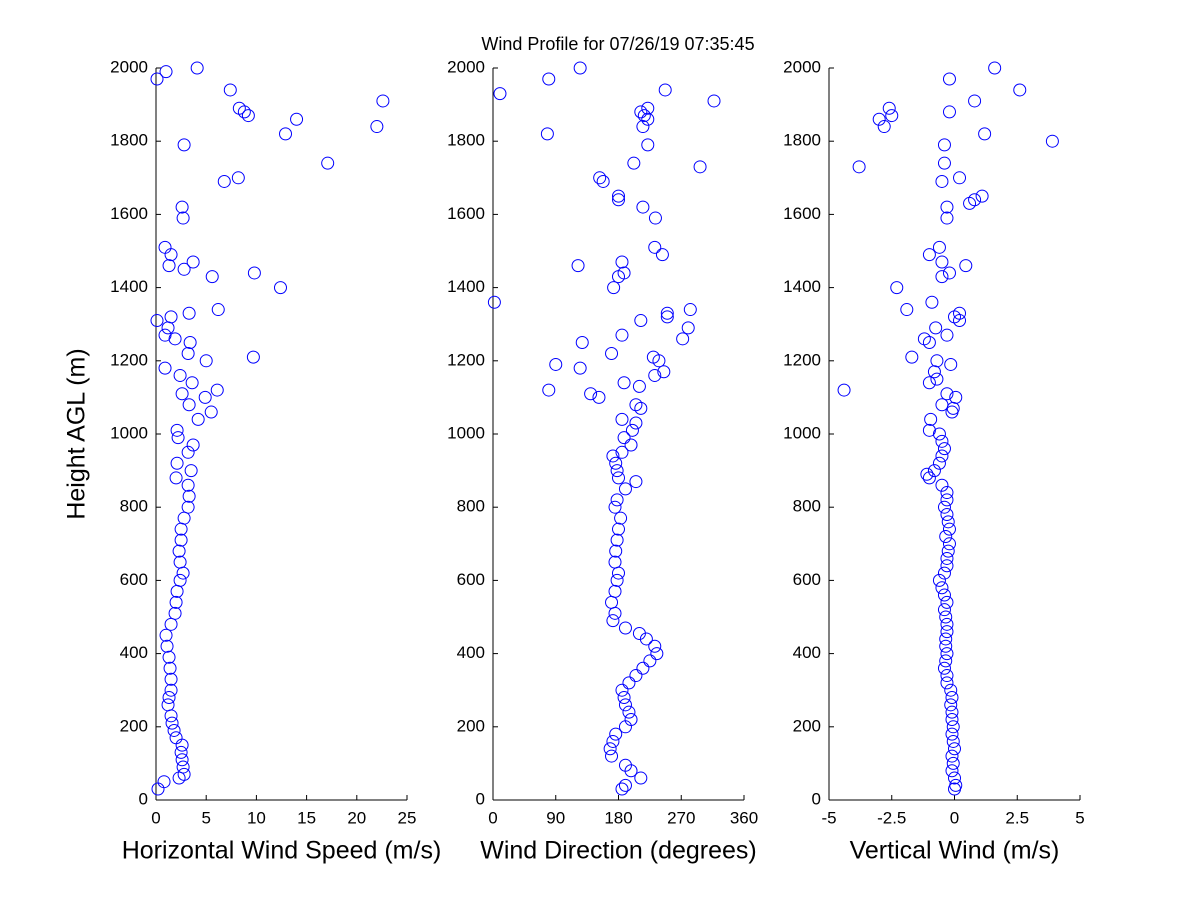 The image size is (1200, 900). I want to click on y-tick-label: 800, so click(471, 506).